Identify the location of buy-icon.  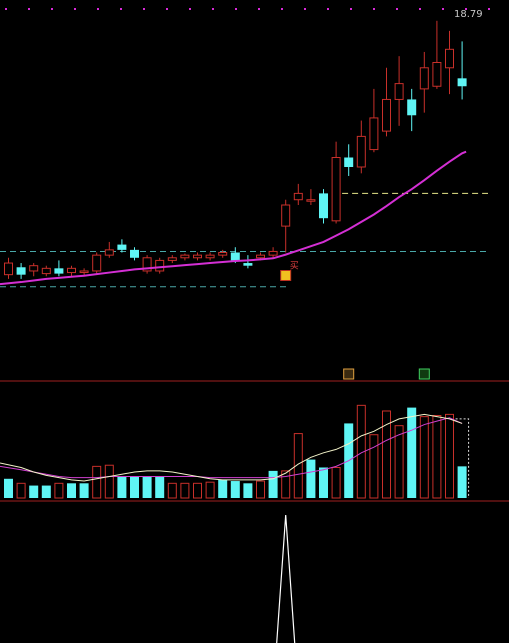
(286, 275).